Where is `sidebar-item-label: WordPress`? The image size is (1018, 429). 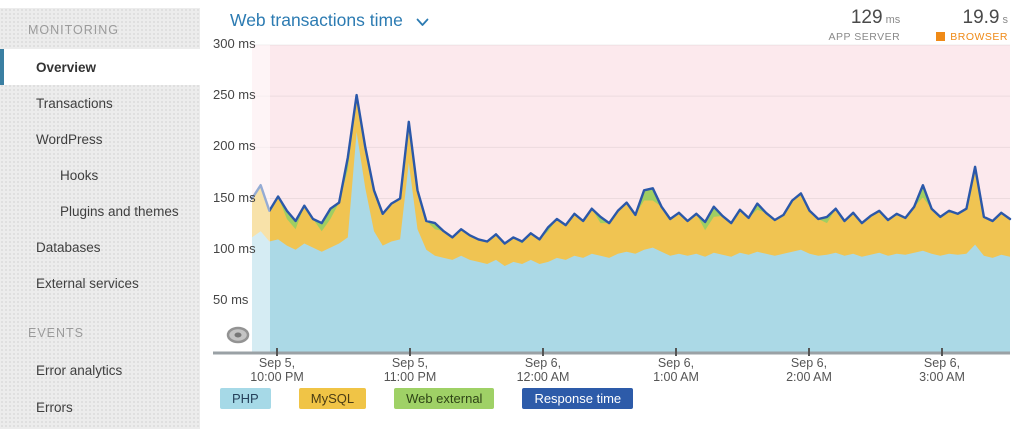 sidebar-item-label: WordPress is located at coordinates (69, 139).